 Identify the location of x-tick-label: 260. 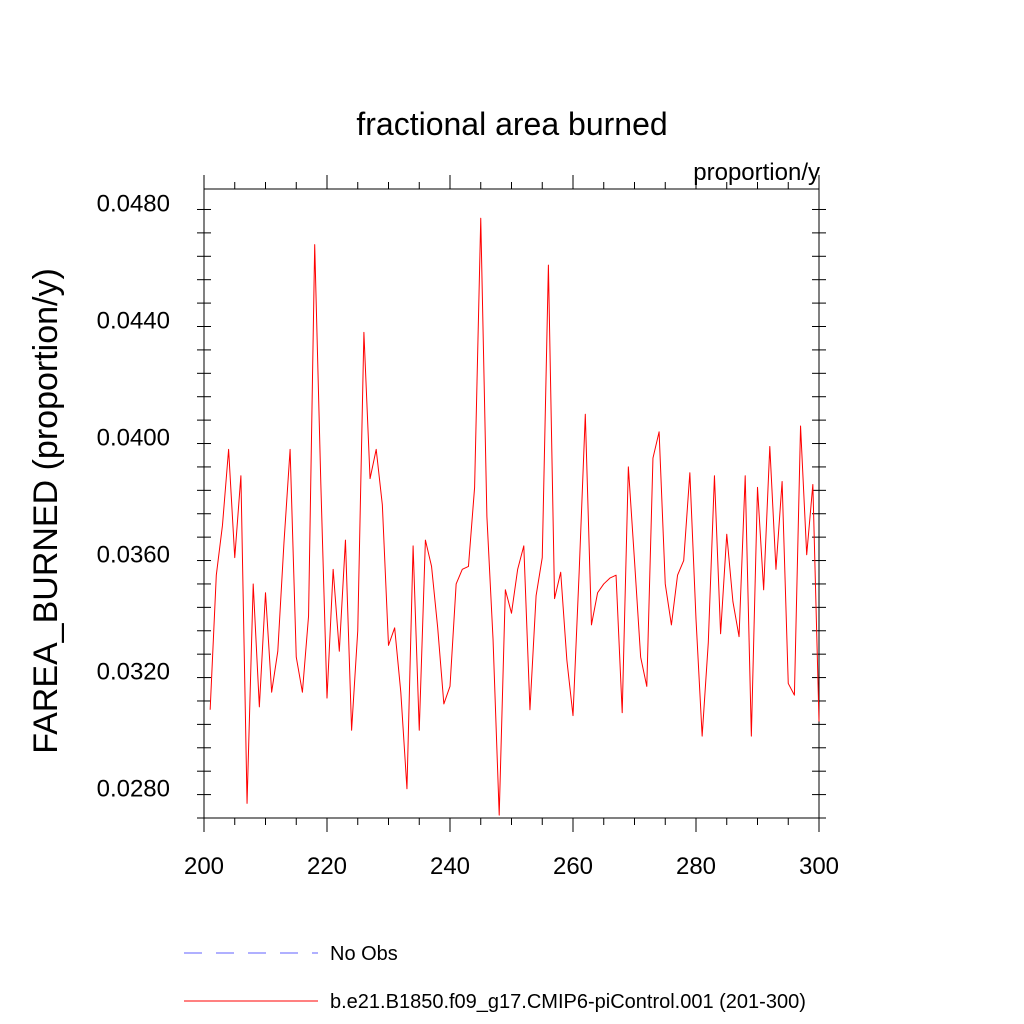
(573, 866).